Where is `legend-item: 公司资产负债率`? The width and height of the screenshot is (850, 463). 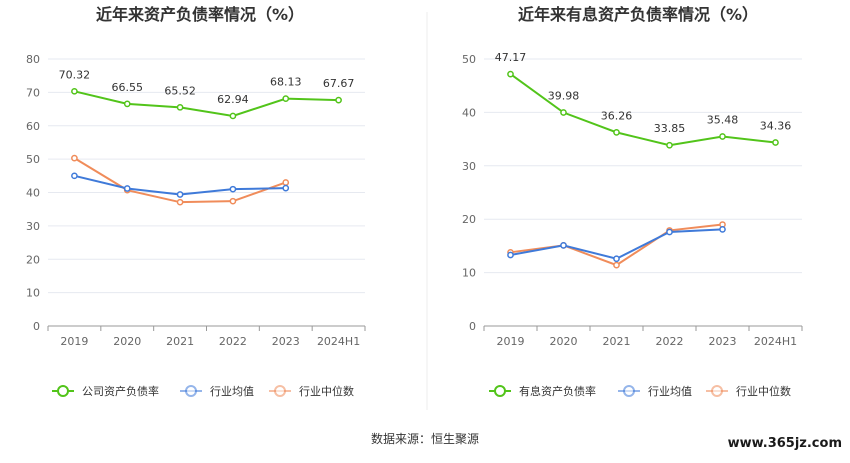 legend-item: 公司资产负债率 is located at coordinates (105, 391).